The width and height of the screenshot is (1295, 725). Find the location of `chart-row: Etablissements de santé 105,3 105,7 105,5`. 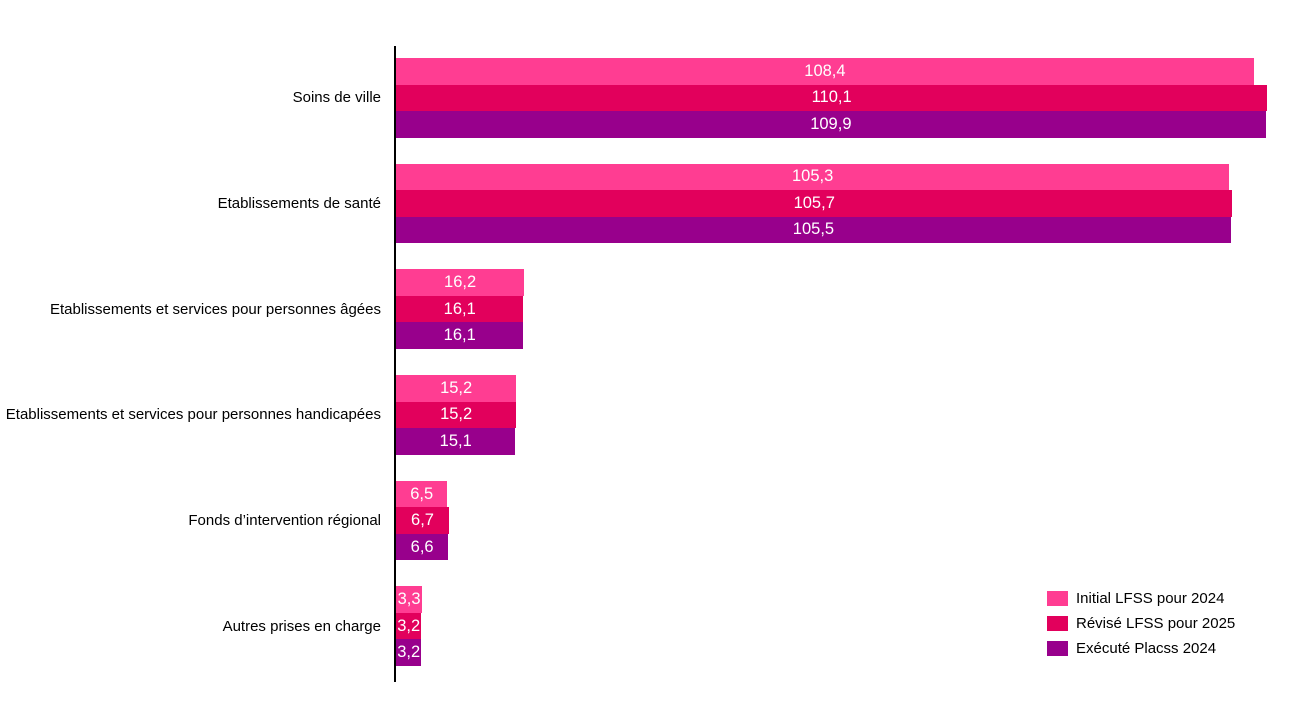

chart-row: Etablissements de santé 105,3 105,7 105,5 is located at coordinates (647, 203).